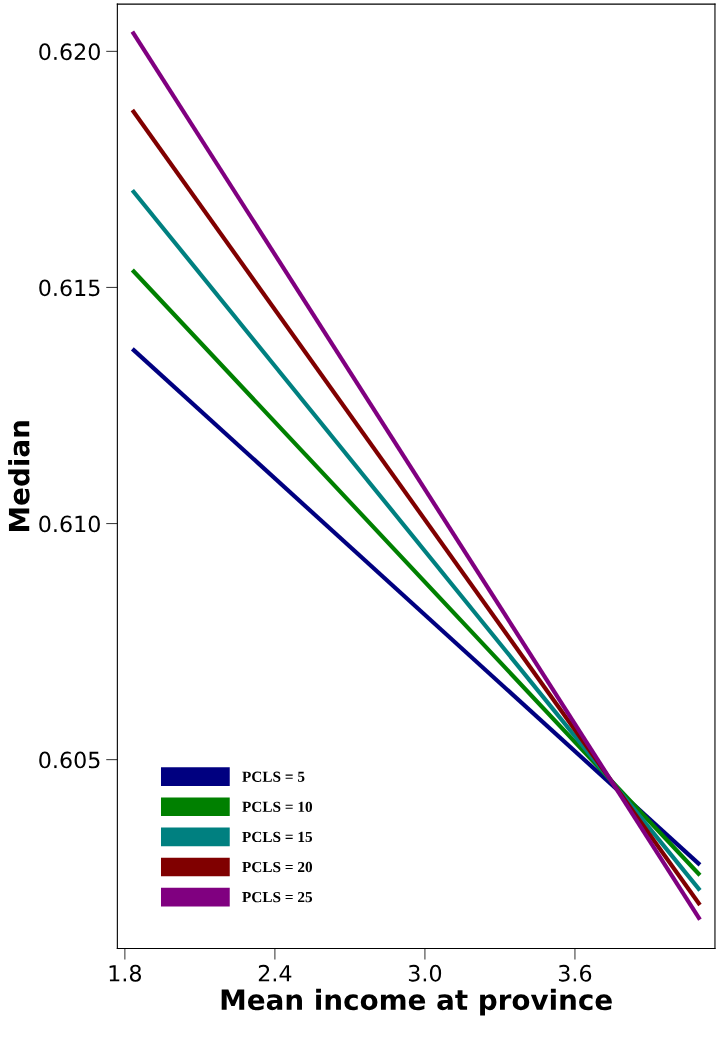 The image size is (720, 1040). I want to click on x-tick-label: 2.4, so click(275, 973).